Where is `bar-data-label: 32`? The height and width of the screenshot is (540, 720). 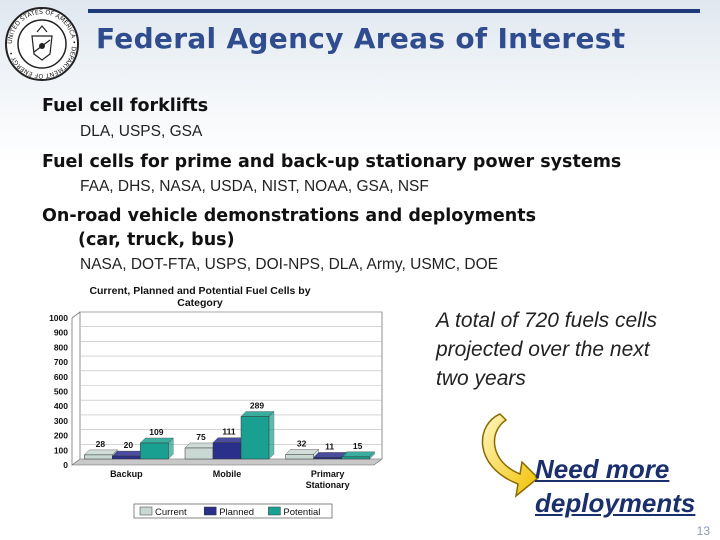 bar-data-label: 32 is located at coordinates (302, 443).